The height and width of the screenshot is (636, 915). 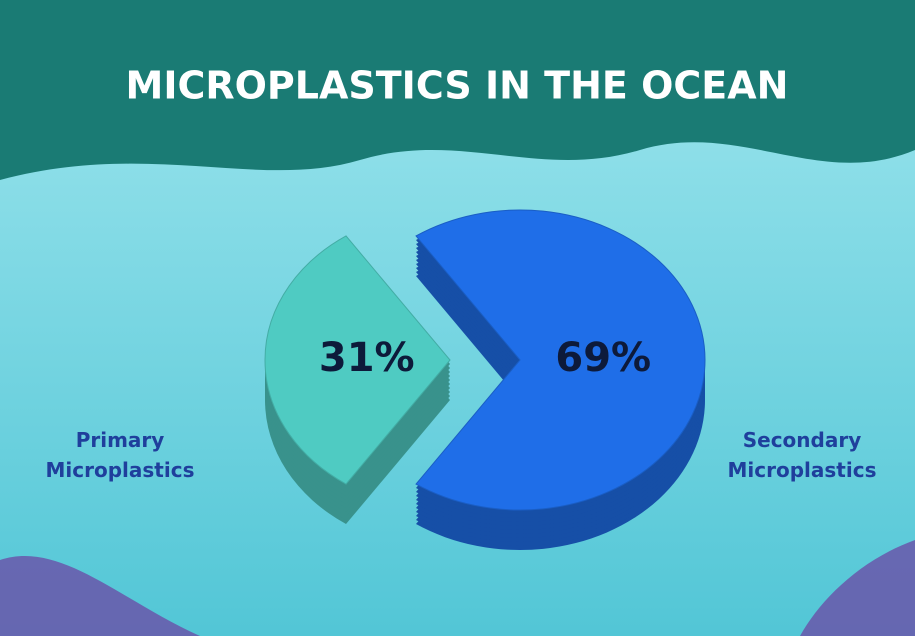 What do you see at coordinates (603, 358) in the screenshot?
I see `value-label: 69%` at bounding box center [603, 358].